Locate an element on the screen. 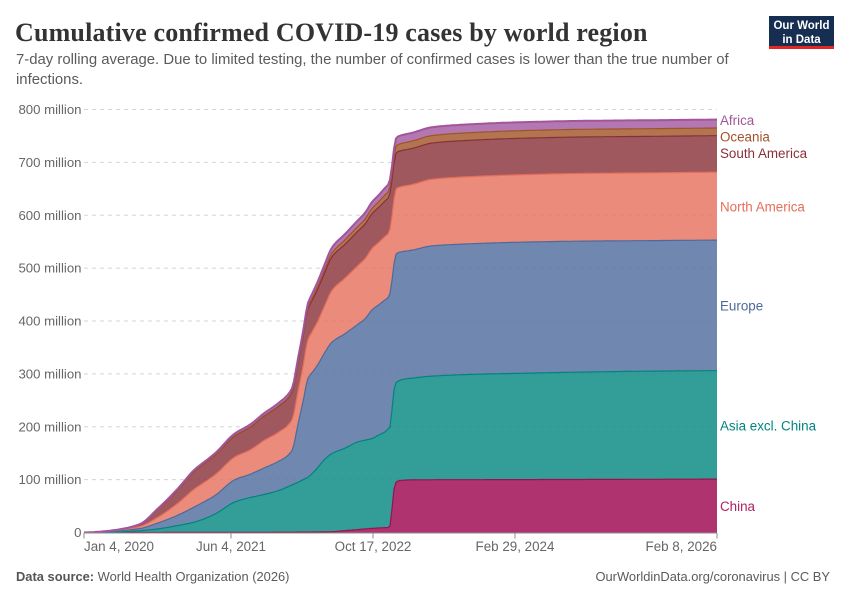 The height and width of the screenshot is (600, 850). svg-text: 800 million is located at coordinates (49, 109).